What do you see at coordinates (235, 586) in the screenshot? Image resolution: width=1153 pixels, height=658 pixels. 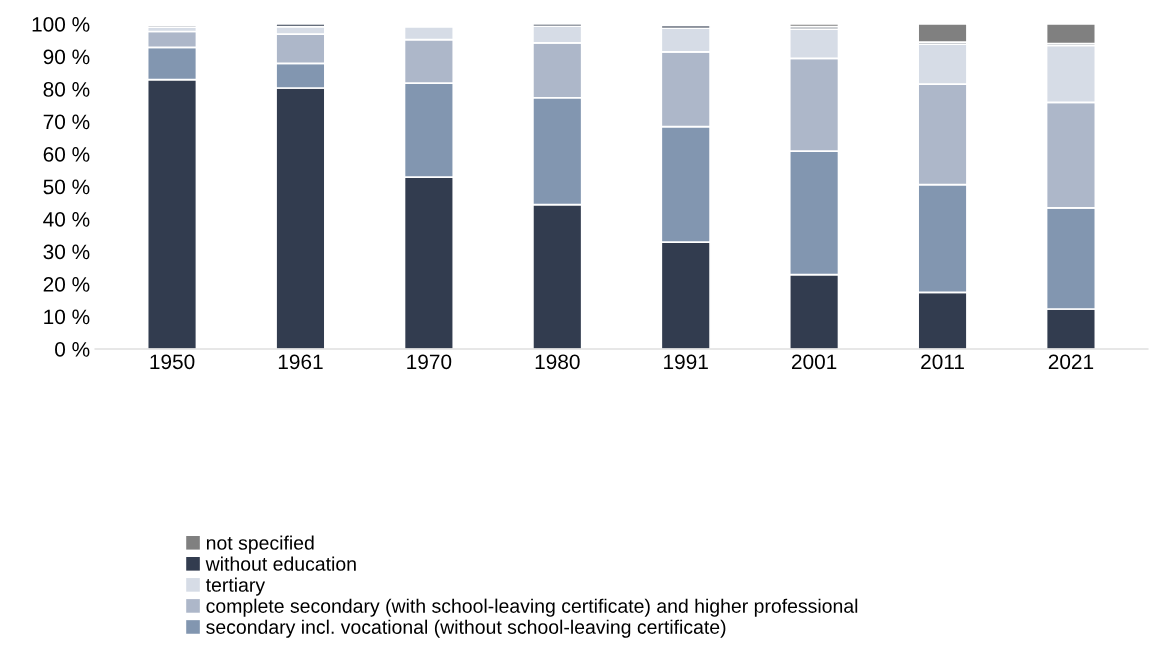 I see `legend-label: tertiary` at bounding box center [235, 586].